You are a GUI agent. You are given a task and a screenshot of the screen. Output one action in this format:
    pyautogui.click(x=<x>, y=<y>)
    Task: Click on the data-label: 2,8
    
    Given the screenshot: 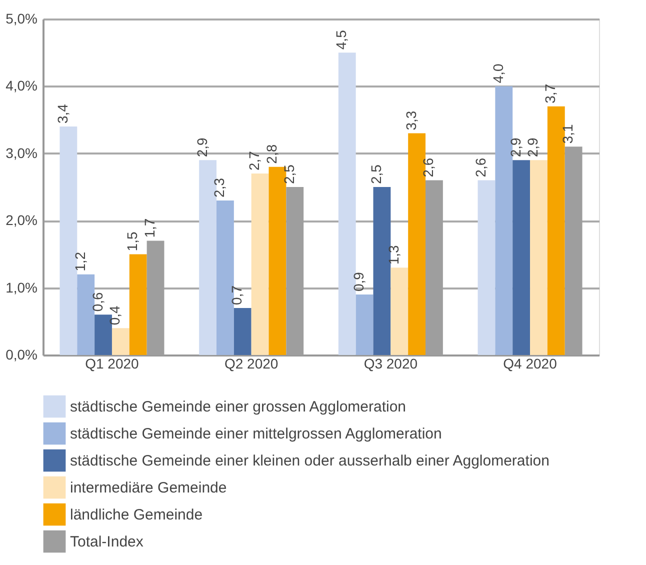 What is the action you would take?
    pyautogui.click(x=271, y=154)
    